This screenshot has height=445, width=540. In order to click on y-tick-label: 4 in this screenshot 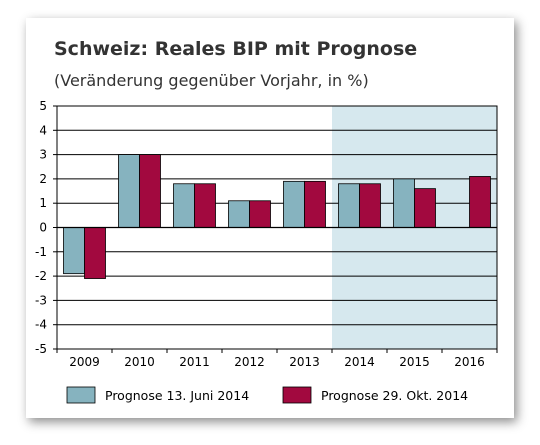, I will do `click(43, 130)`.